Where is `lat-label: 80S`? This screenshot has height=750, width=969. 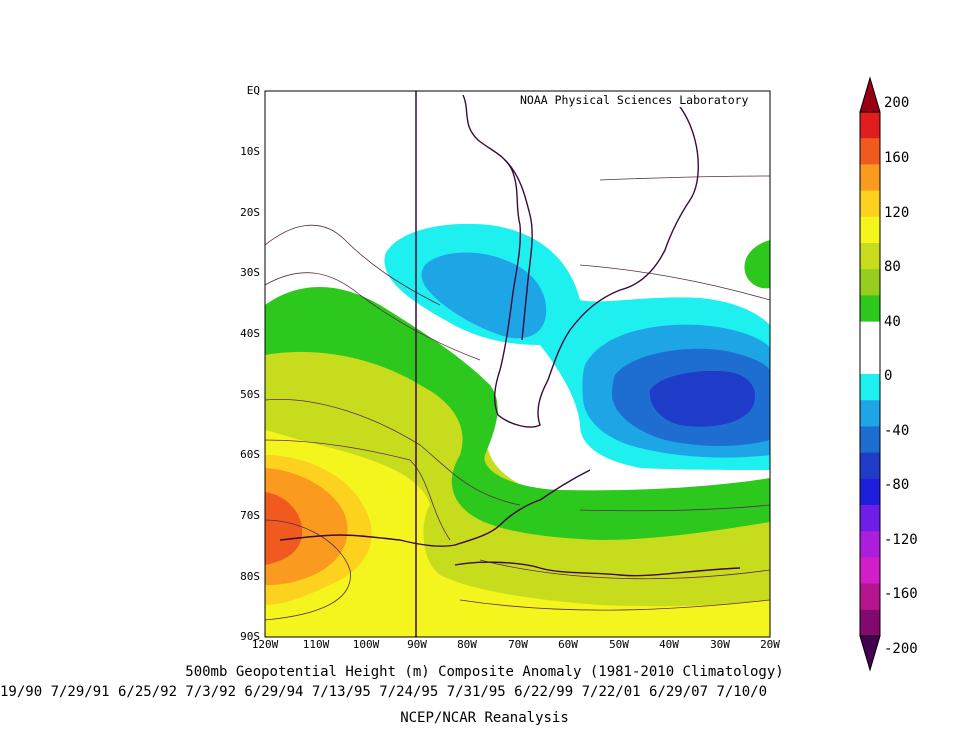
lat-label: 80S is located at coordinates (250, 576).